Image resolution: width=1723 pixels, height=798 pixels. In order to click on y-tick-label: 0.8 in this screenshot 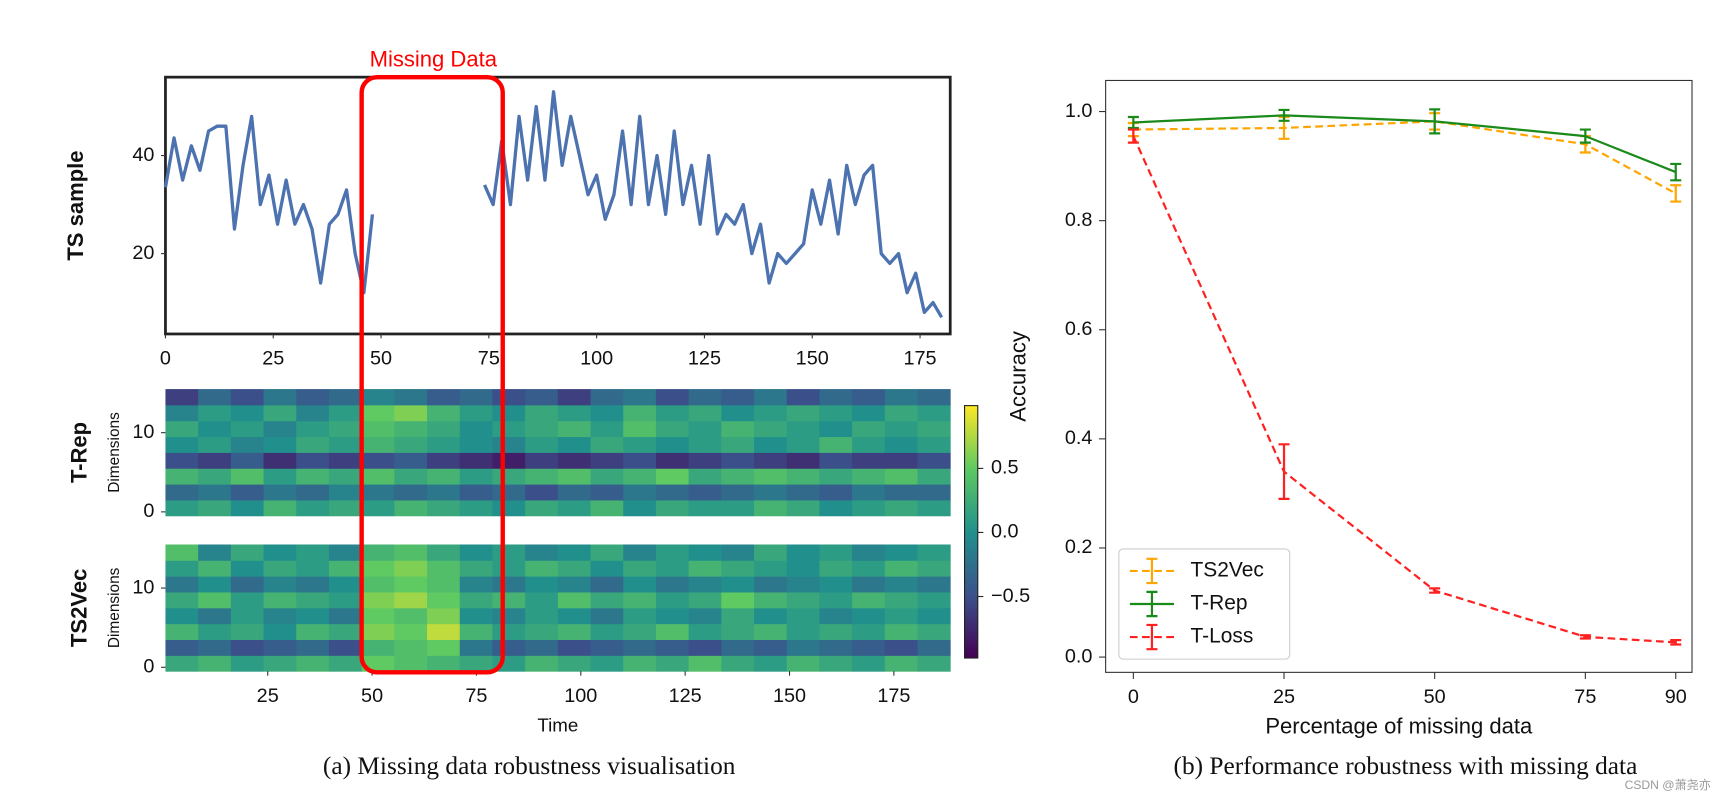, I will do `click(1079, 220)`.